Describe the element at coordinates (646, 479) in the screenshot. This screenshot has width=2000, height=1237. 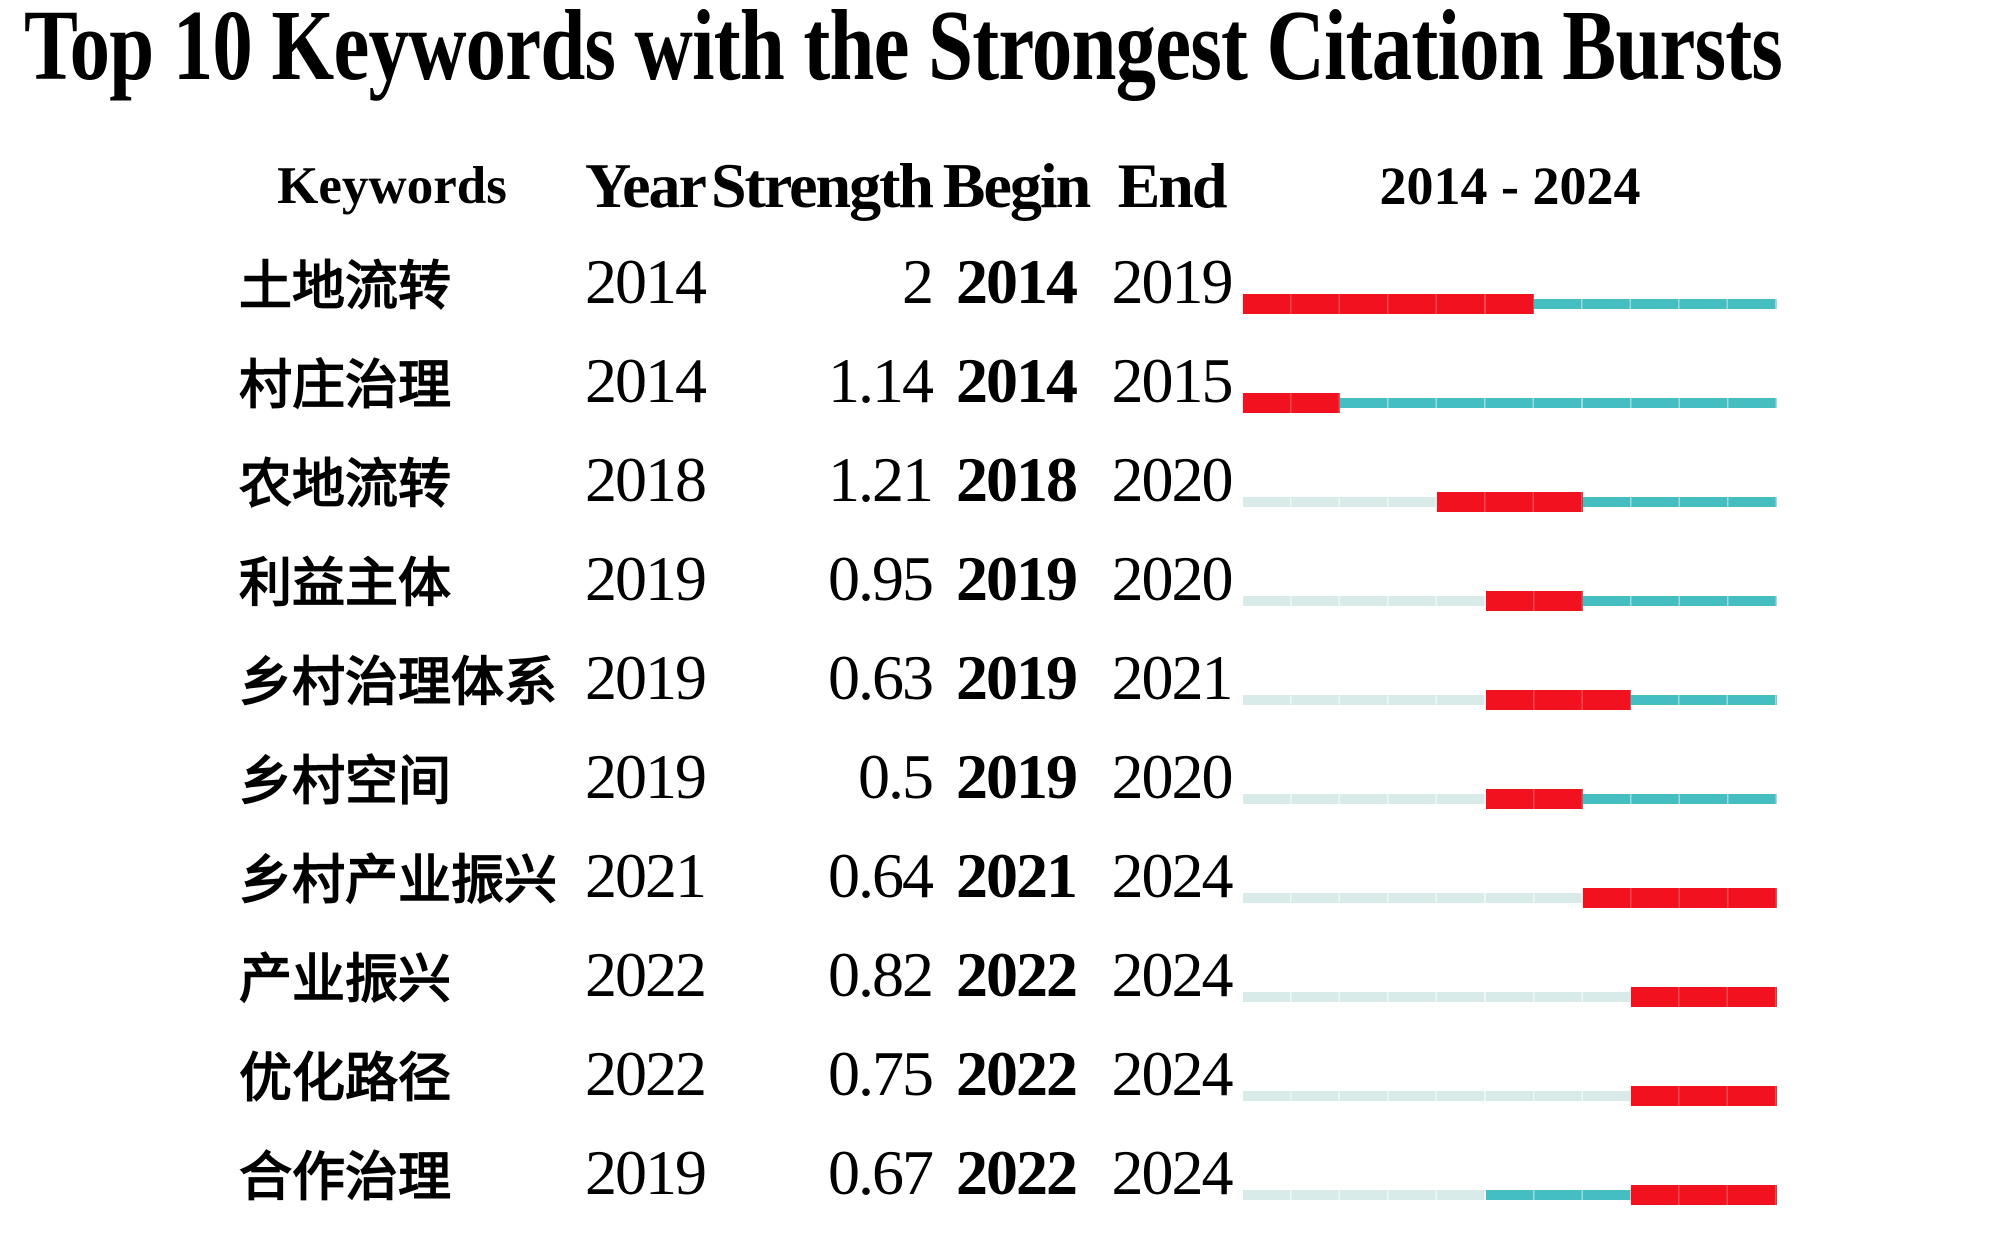
I see `year-cell: 2018` at that location.